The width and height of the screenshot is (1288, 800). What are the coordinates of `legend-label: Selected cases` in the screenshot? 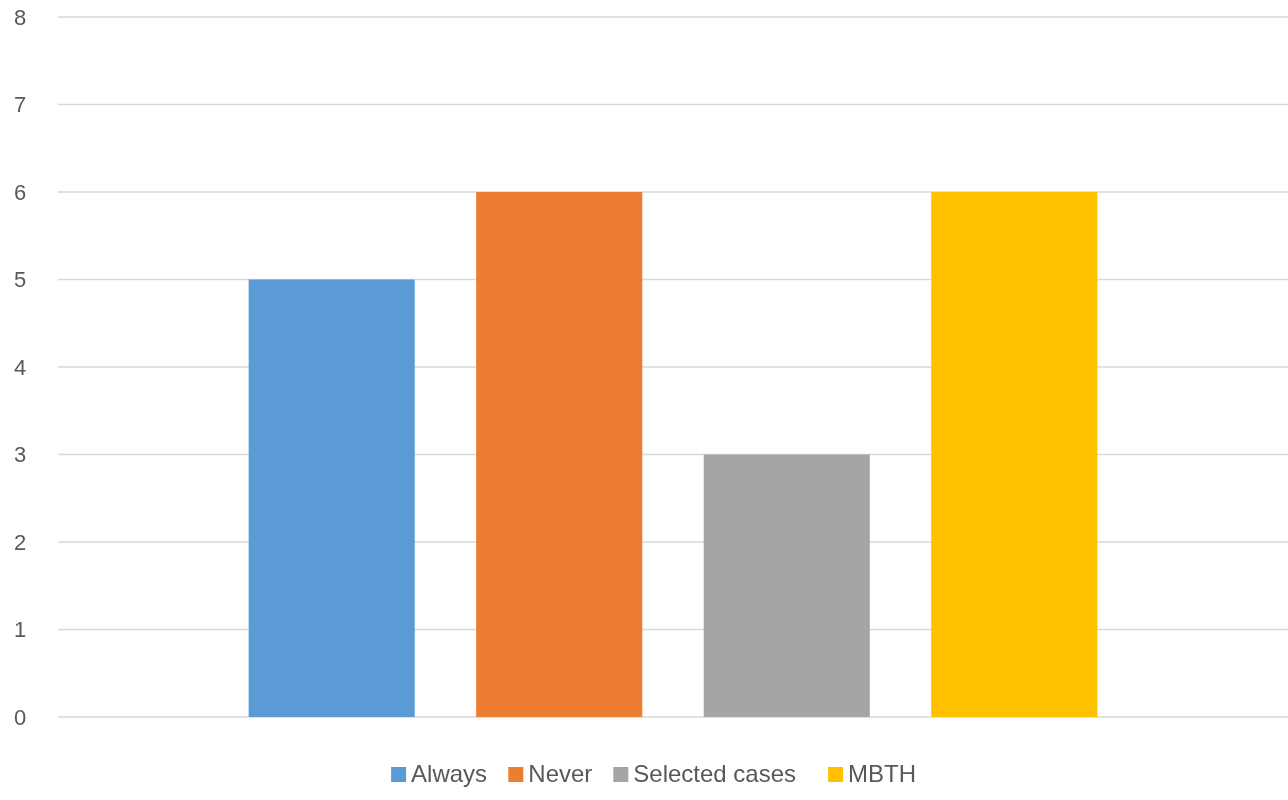 It's located at (715, 774).